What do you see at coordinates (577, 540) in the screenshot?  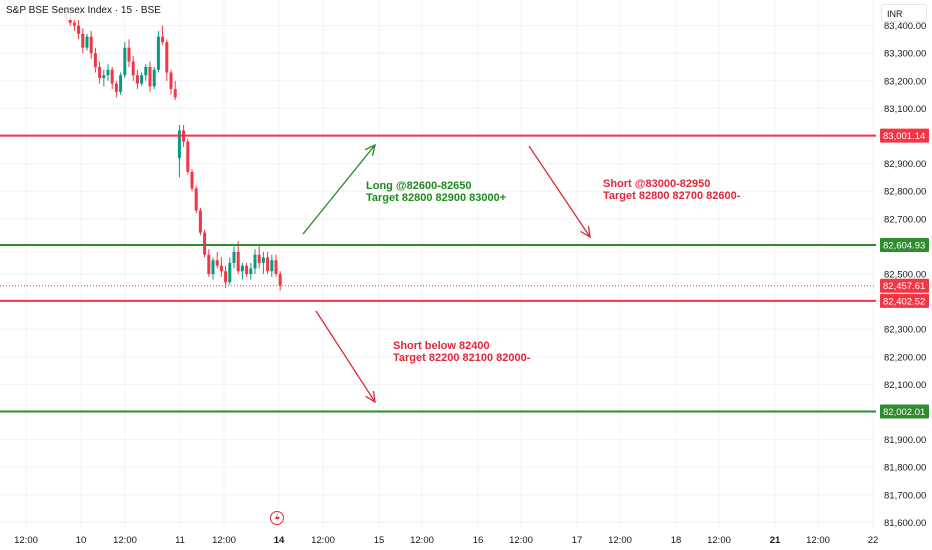 I see `time-tick-label: 17` at bounding box center [577, 540].